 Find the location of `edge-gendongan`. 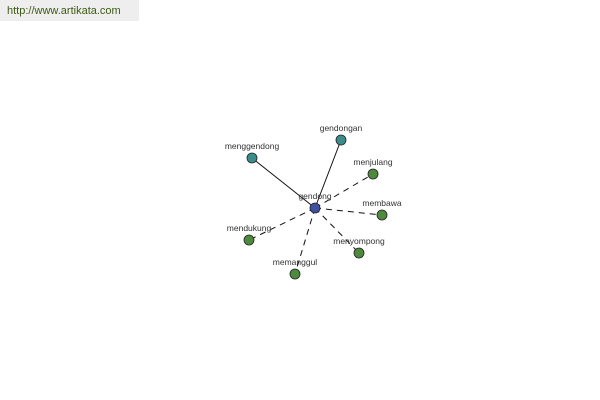

edge-gendongan is located at coordinates (328, 174).